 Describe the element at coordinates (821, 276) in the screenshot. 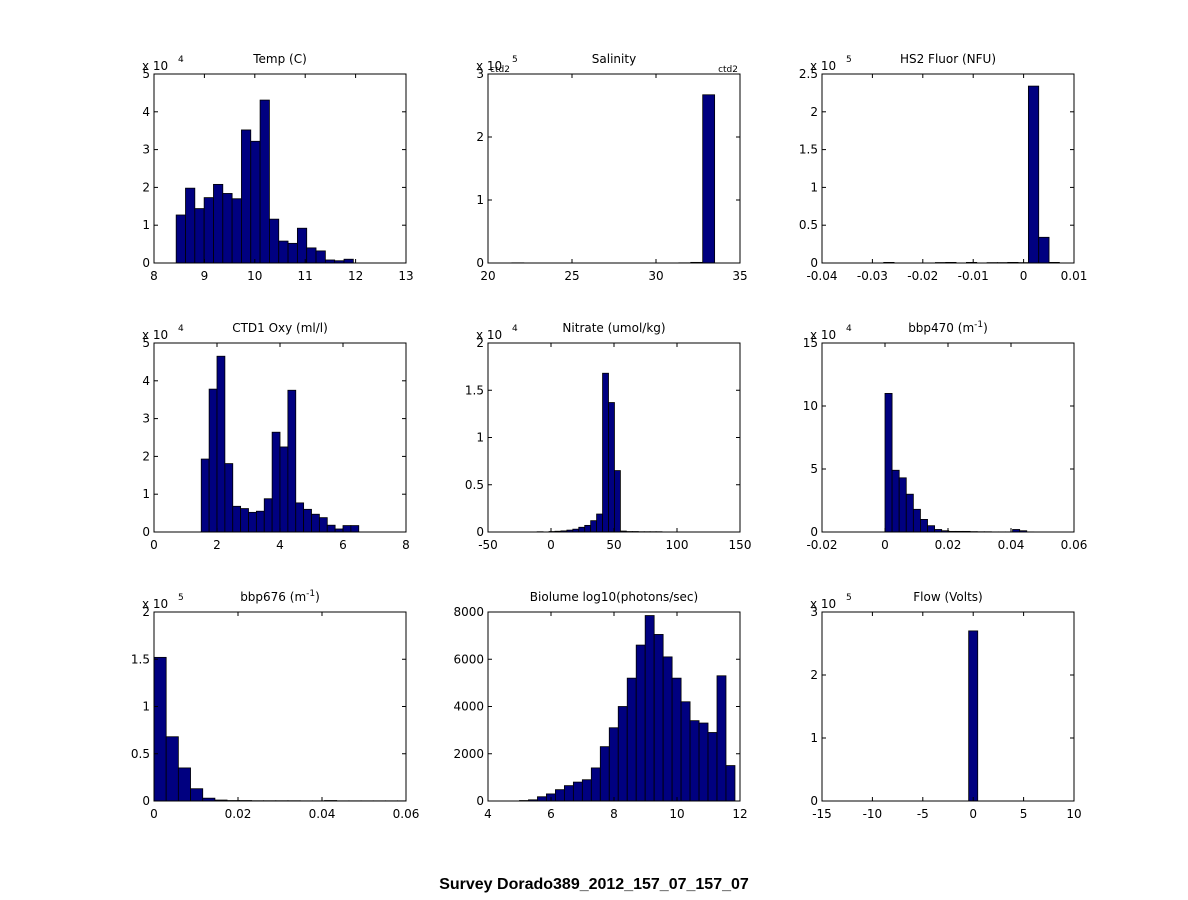

I see `x-tick-label: -0.04` at that location.